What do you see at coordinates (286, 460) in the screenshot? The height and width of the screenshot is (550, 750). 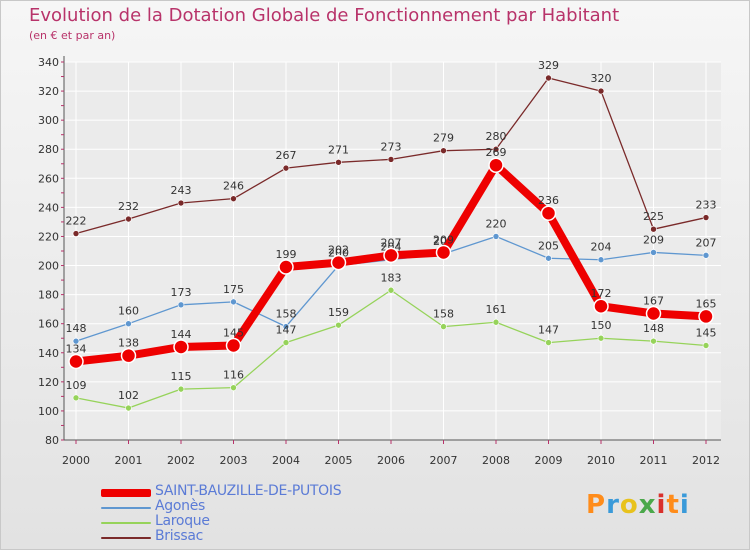 I see `x-tick-label: 2004` at bounding box center [286, 460].